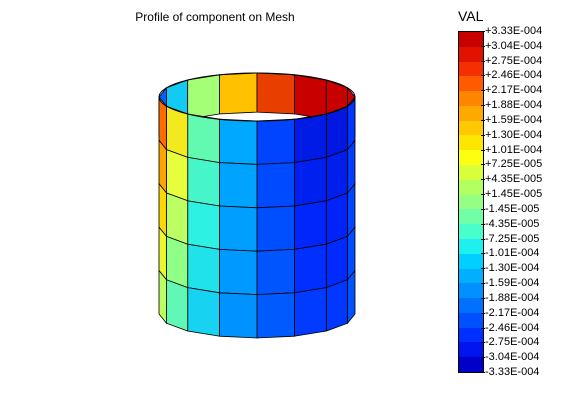 The image size is (561, 420). What do you see at coordinates (510, 283) in the screenshot?
I see `color-scale-tick-label: -1.59E-004` at bounding box center [510, 283].